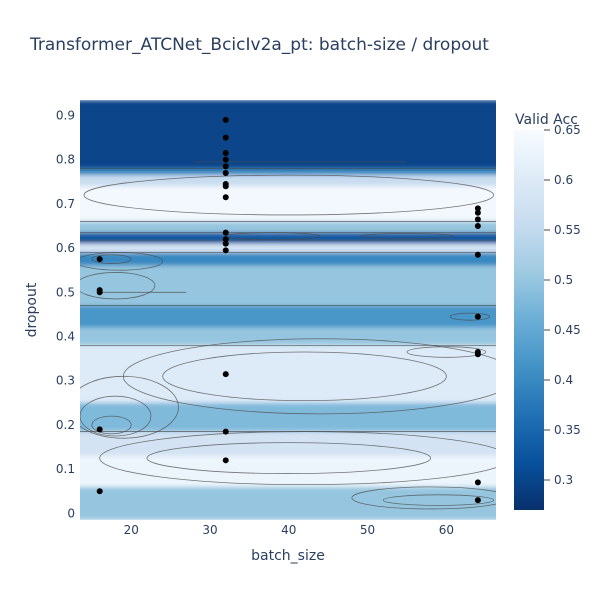 This screenshot has height=600, width=600. I want to click on x-axis-ticks: 20 30 40 50 60, so click(289, 530).